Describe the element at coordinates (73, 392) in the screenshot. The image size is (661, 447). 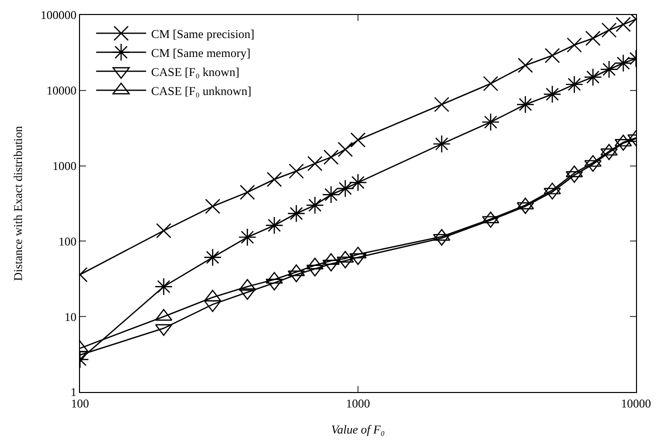
I see `y-tick-label: 1` at that location.